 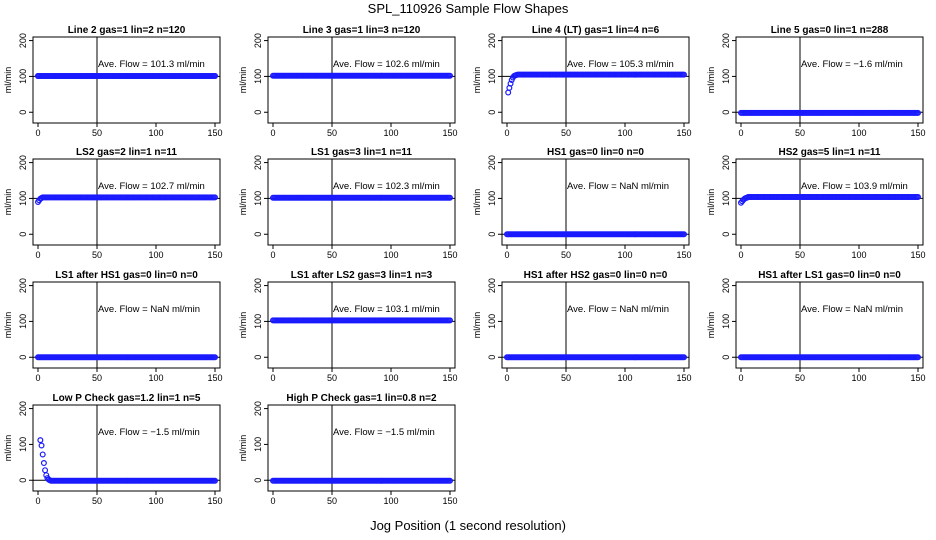 I want to click on average-flow-annotation: Ave. Flow = 103.1 ml/min, so click(x=386, y=309).